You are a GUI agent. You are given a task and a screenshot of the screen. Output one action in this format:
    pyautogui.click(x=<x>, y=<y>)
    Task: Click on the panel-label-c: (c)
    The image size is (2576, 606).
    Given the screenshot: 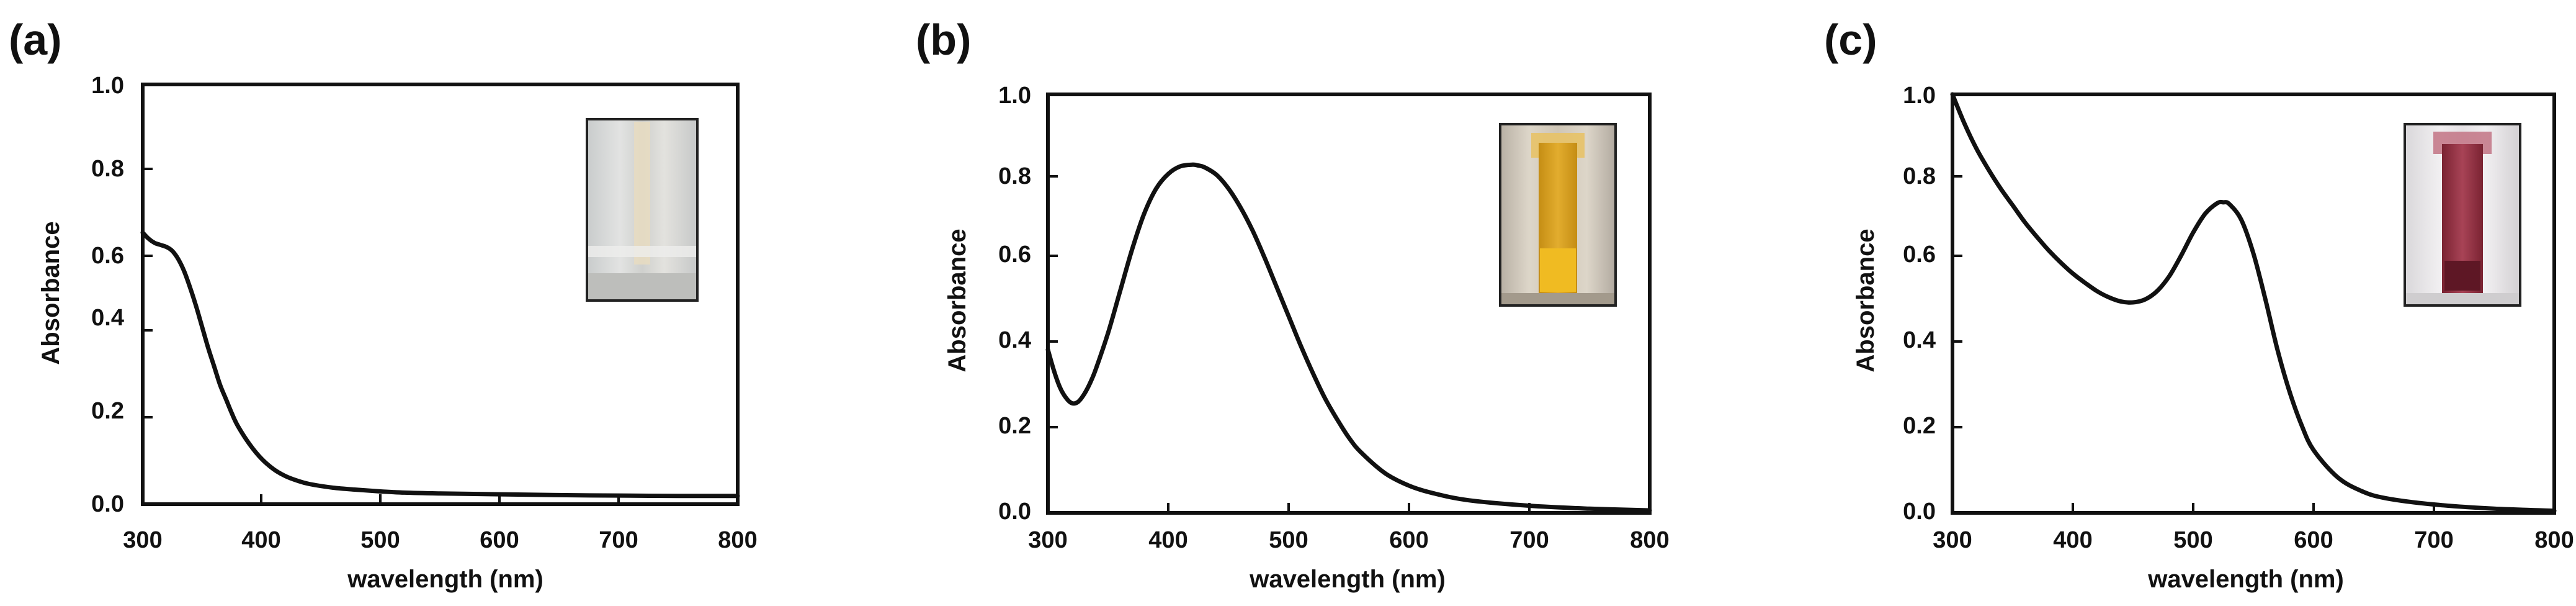 What is the action you would take?
    pyautogui.click(x=1850, y=40)
    